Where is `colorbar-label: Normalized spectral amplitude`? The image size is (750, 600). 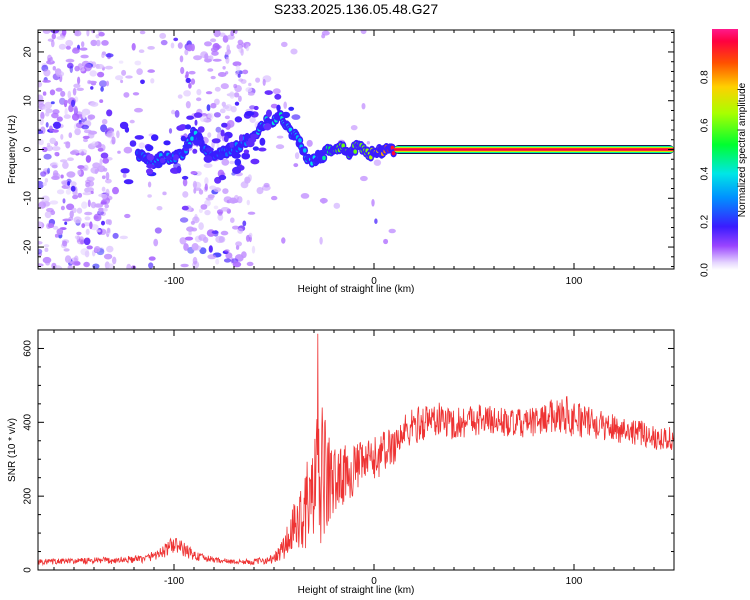
colorbar-label: Normalized spectral amplitude is located at coordinates (742, 149).